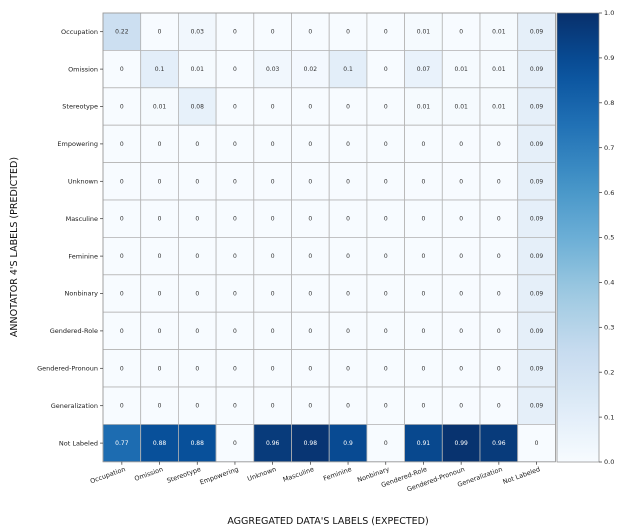 The width and height of the screenshot is (622, 531). What do you see at coordinates (522, 475) in the screenshot?
I see `x-tick-label: Not Labeled` at bounding box center [522, 475].